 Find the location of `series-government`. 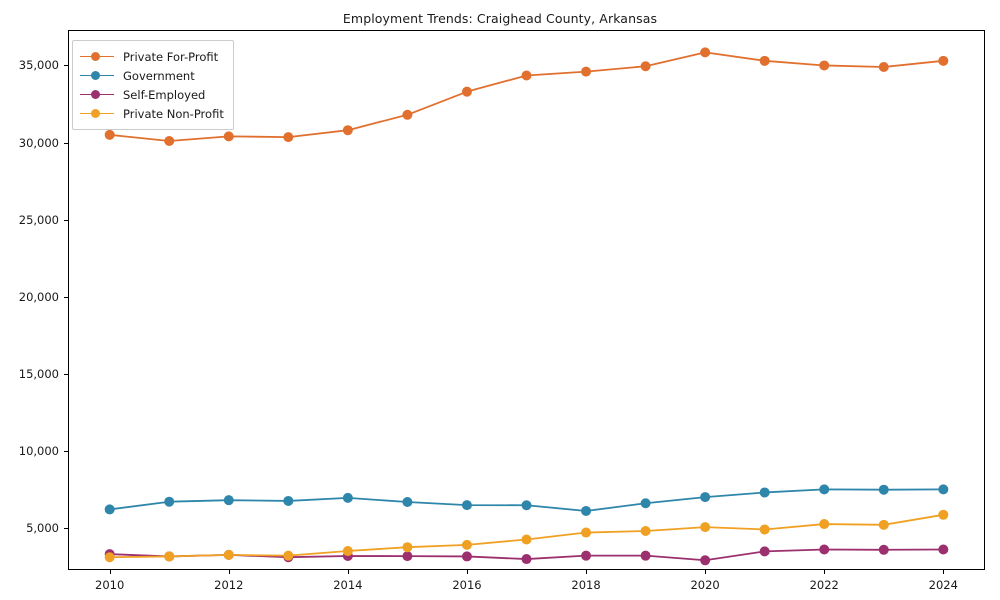

series-government is located at coordinates (526, 500).